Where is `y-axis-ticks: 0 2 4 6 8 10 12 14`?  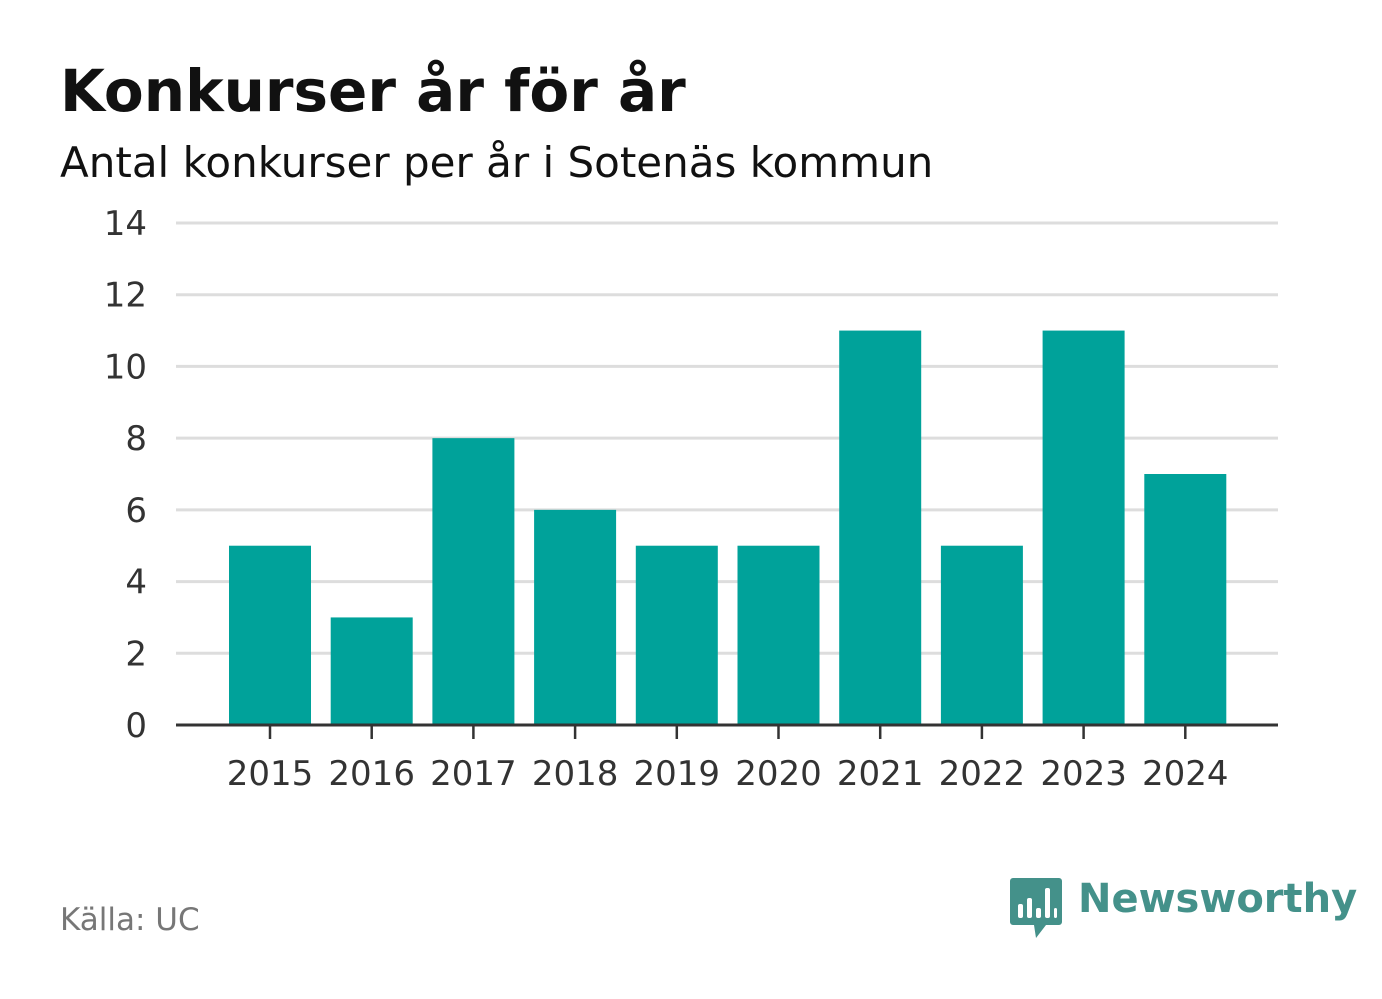 y-axis-ticks: 0 2 4 6 8 10 12 14 is located at coordinates (125, 475).